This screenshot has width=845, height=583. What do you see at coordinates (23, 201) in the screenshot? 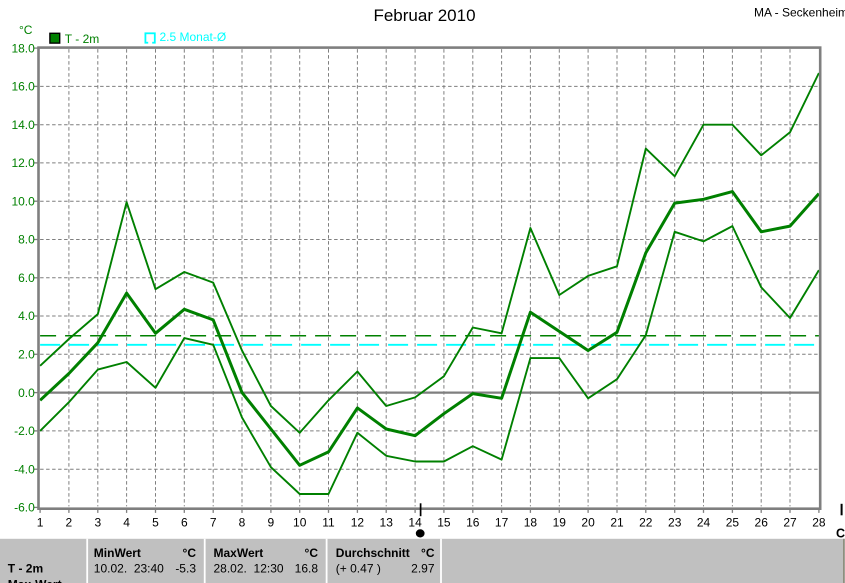
I see `svg-text: 10.0` at bounding box center [23, 201].